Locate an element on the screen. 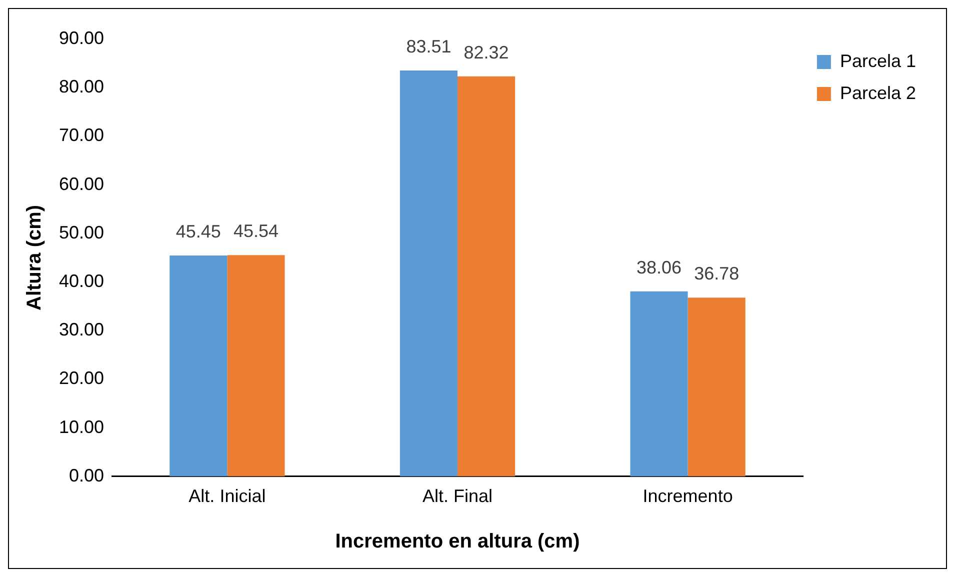 The height and width of the screenshot is (579, 957). data-label: 45.54 is located at coordinates (256, 231).